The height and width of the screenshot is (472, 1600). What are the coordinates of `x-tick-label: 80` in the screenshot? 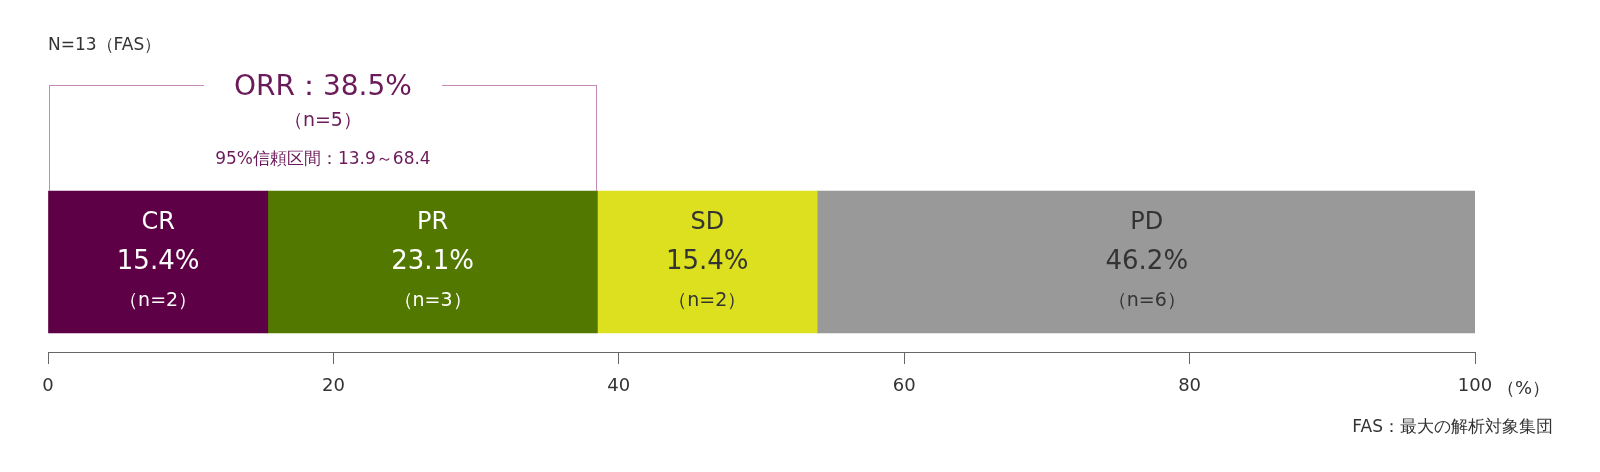 It's located at (1190, 385).